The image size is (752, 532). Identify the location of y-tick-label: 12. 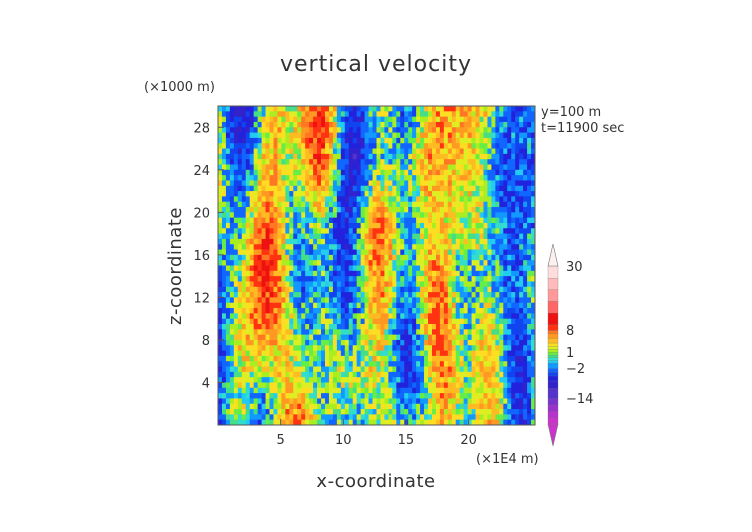
(201, 298).